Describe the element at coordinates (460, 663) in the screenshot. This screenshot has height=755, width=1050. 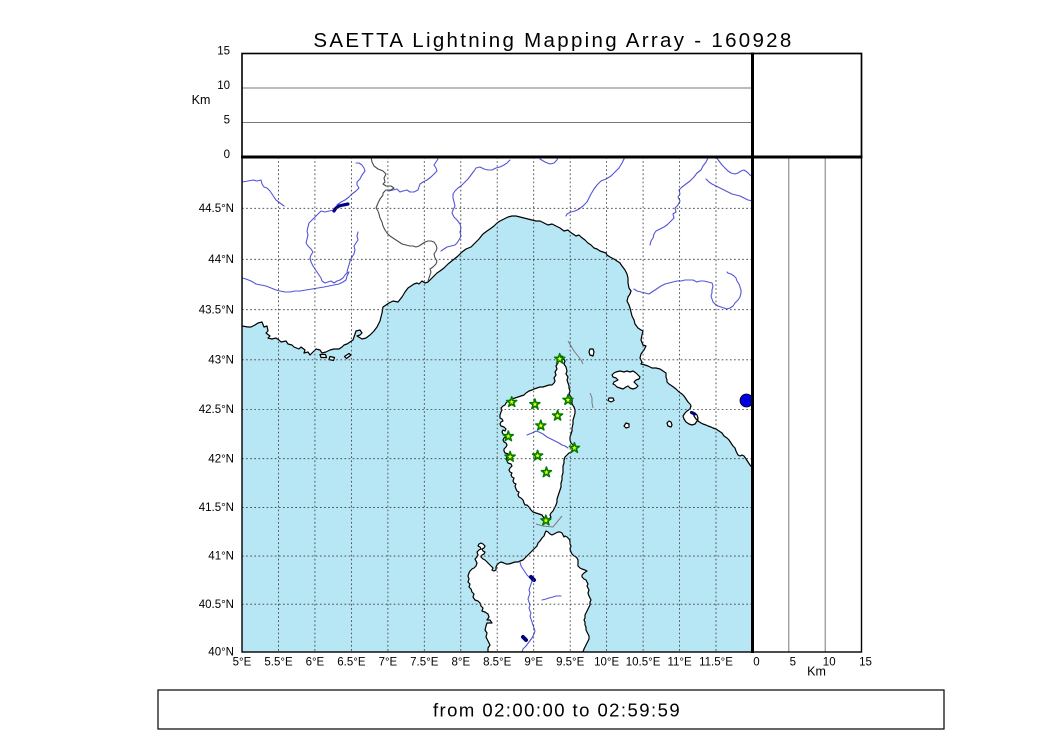
I see `svg-text: 8°E` at that location.